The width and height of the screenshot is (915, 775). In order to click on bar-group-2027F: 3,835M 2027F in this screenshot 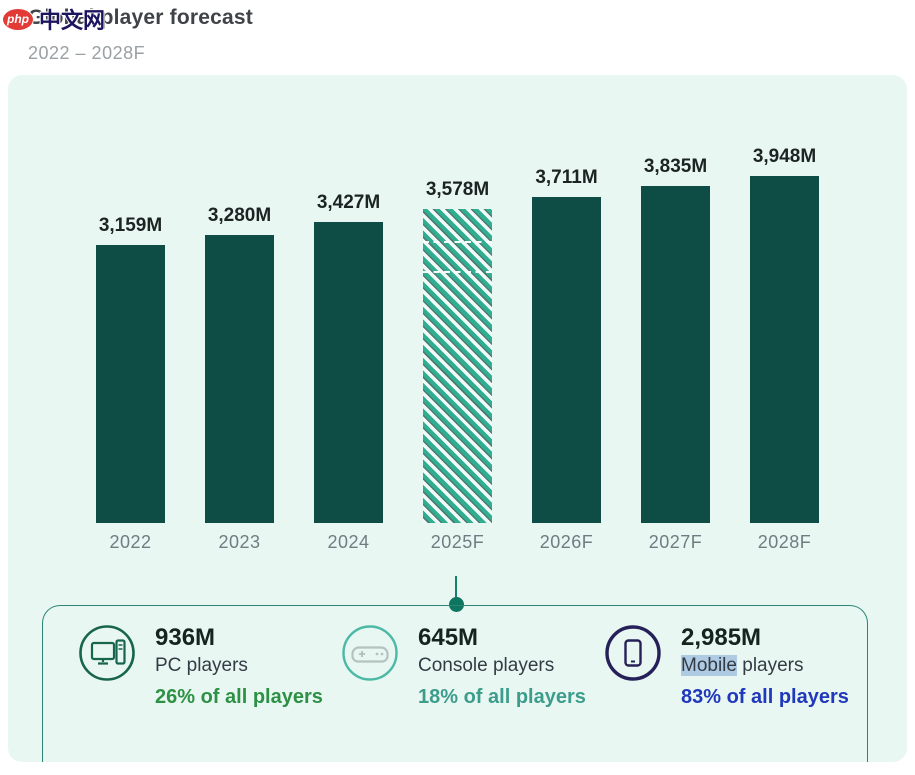, I will do `click(675, 358)`.